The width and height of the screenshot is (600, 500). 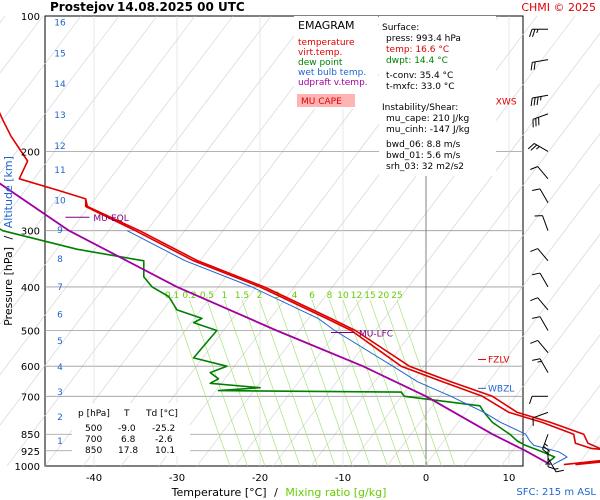 What do you see at coordinates (420, 108) in the screenshot?
I see `instability-title: Instability/Shear:` at bounding box center [420, 108].